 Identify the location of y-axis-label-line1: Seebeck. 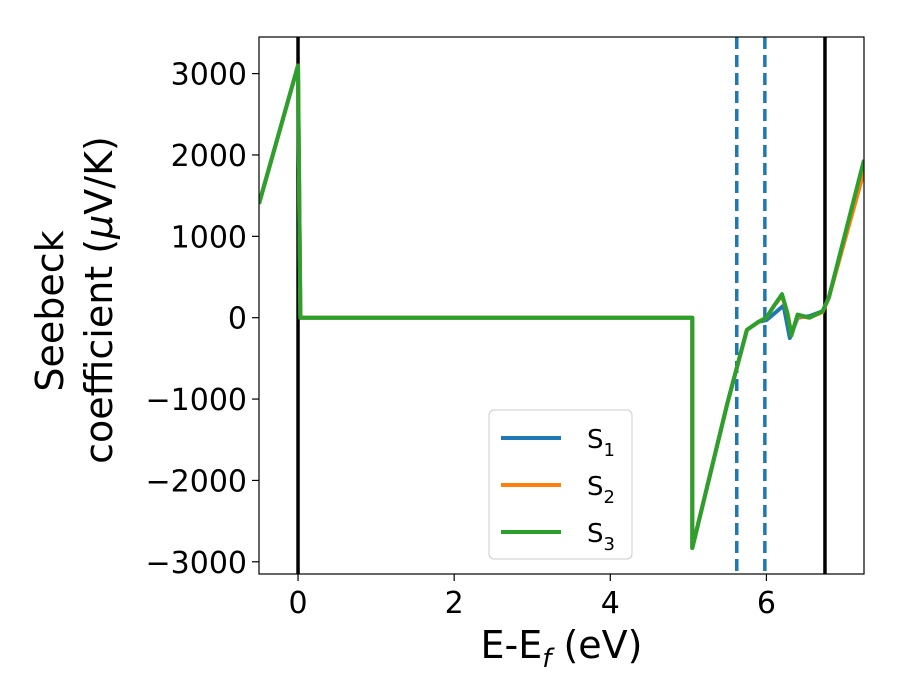
(50, 310).